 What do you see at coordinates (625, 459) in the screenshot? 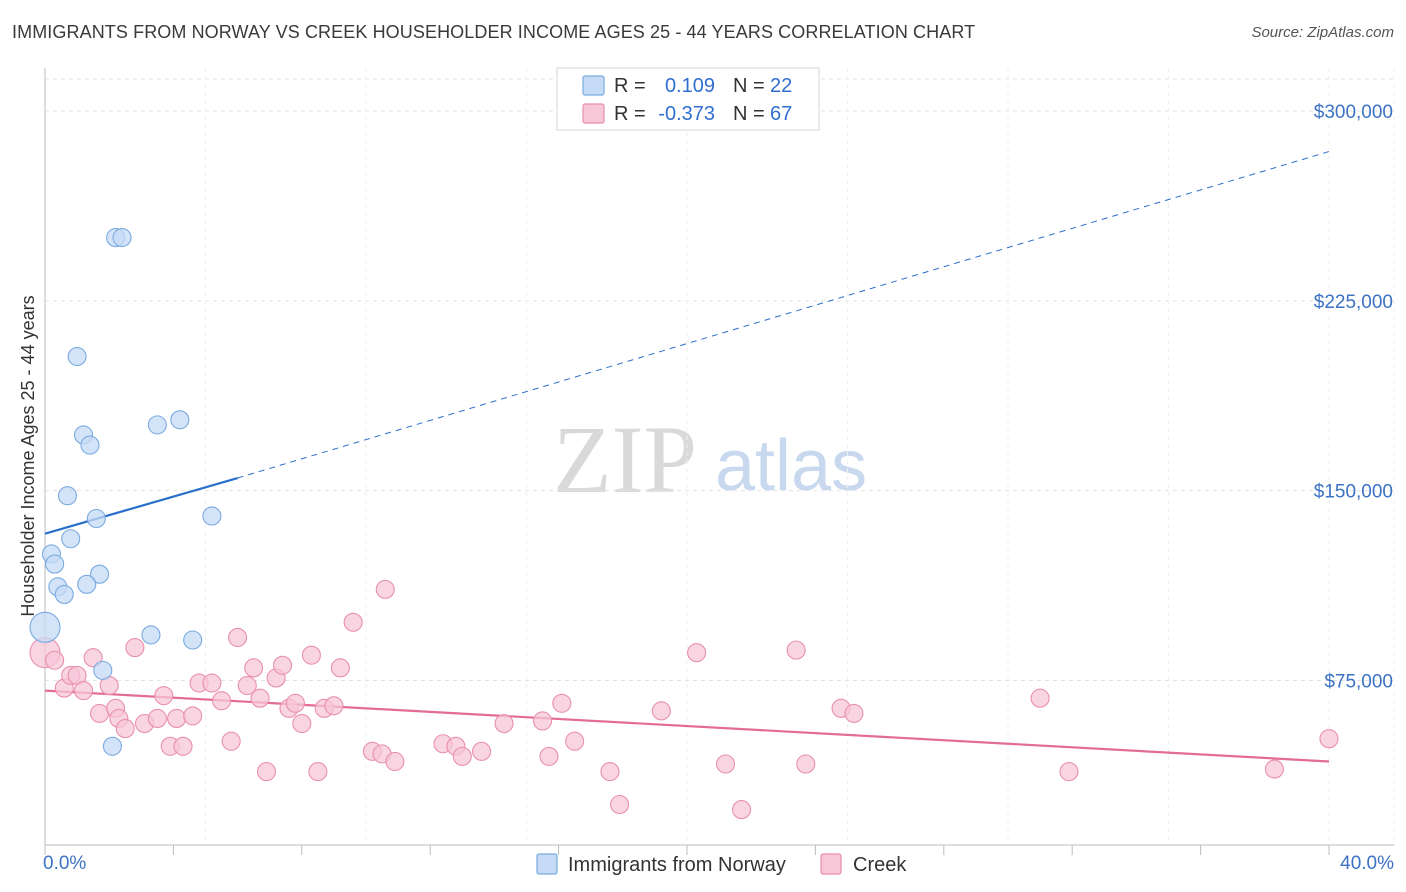
I see `watermark-zip: ZIP` at bounding box center [625, 459].